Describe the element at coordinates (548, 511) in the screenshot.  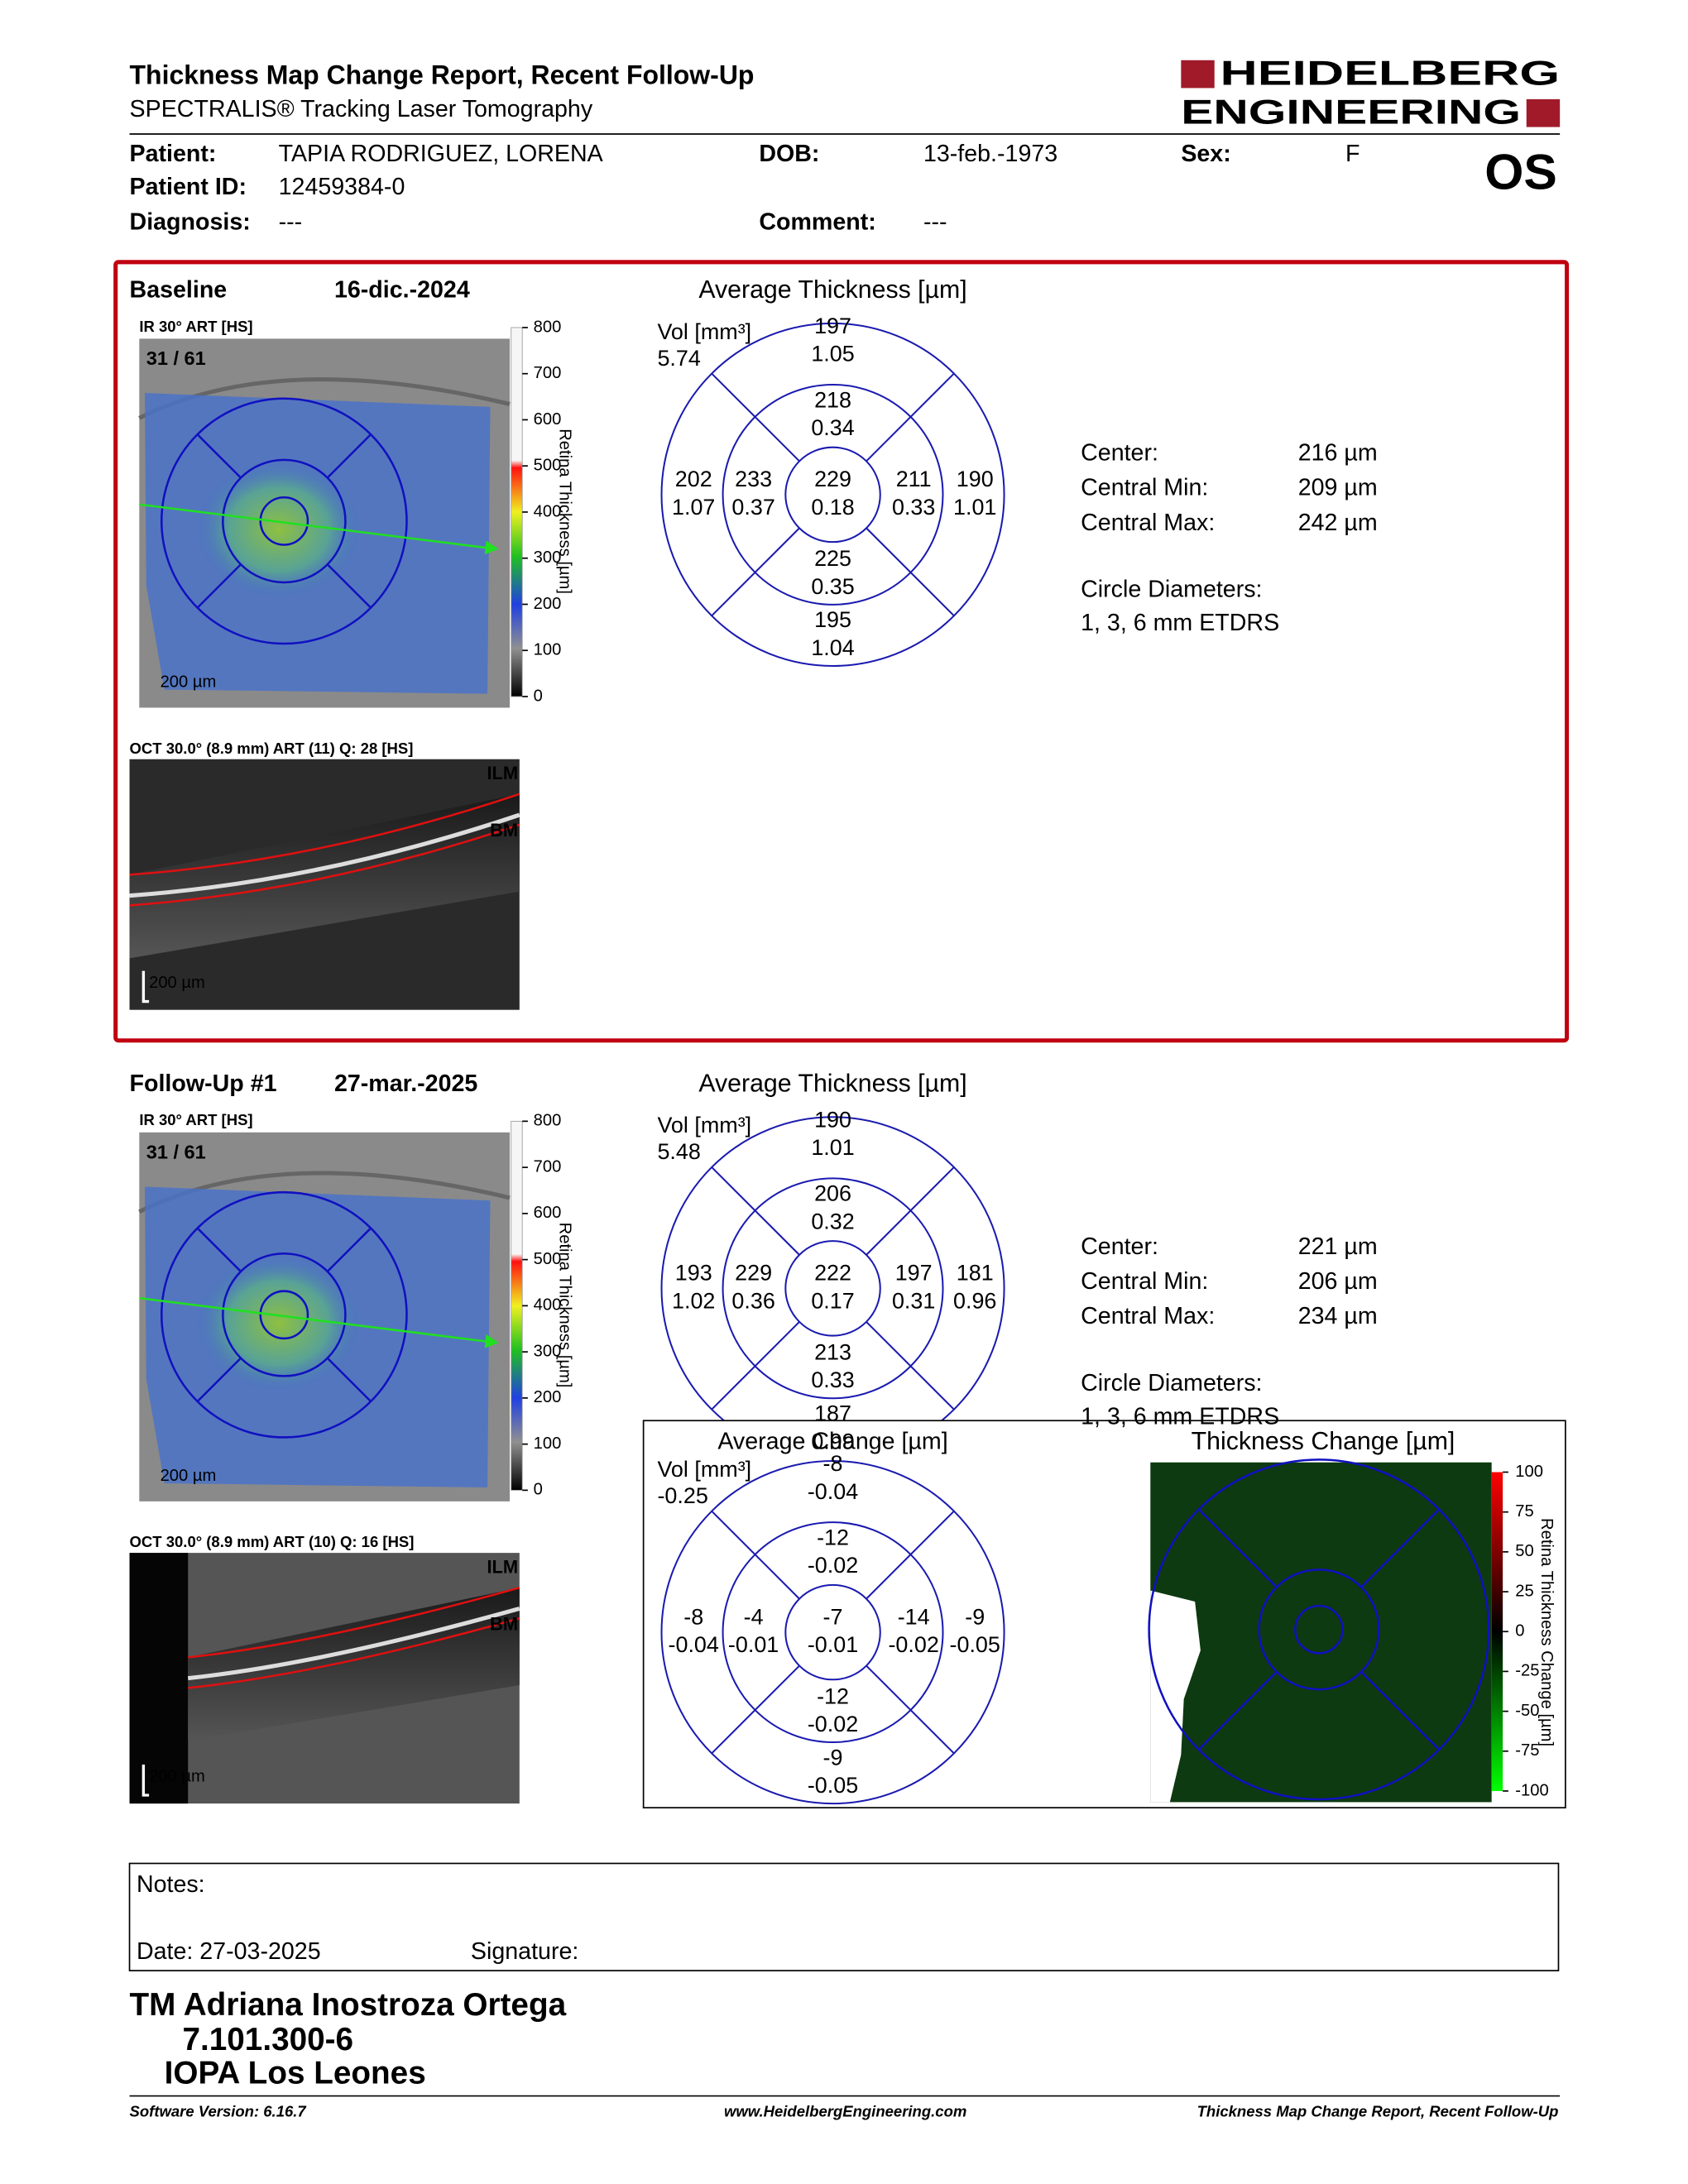
I see `colorbar-tick-label: 400` at that location.